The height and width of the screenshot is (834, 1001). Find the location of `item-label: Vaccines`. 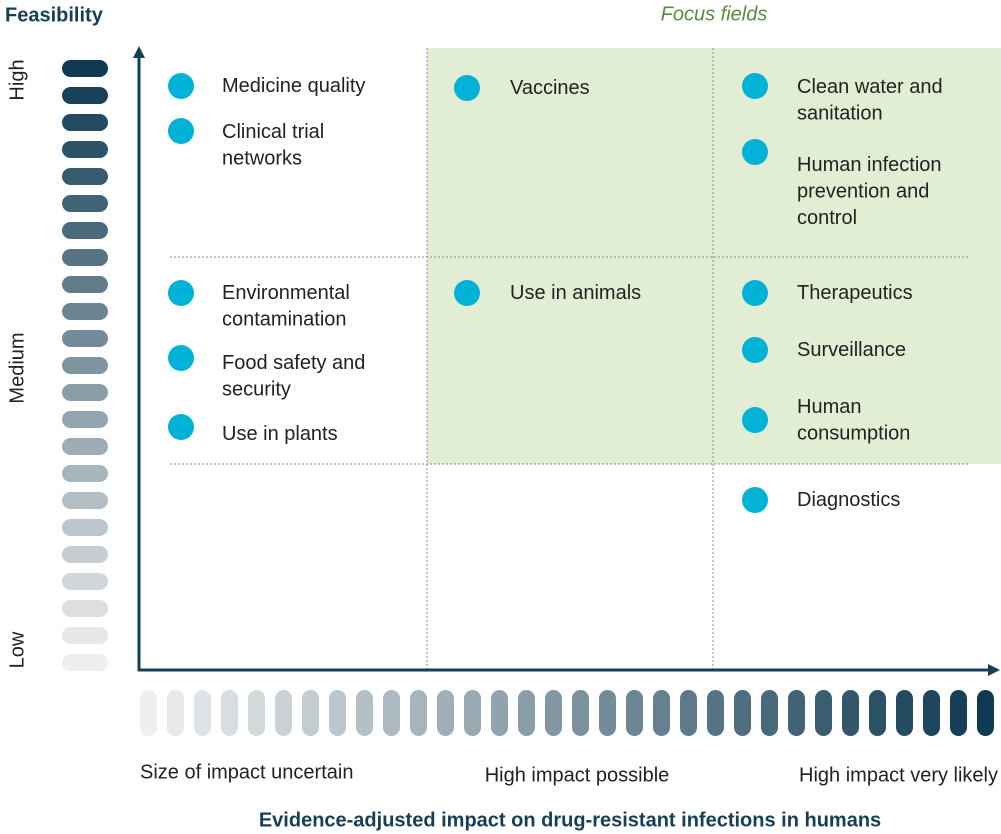

item-label: Vaccines is located at coordinates (550, 88).